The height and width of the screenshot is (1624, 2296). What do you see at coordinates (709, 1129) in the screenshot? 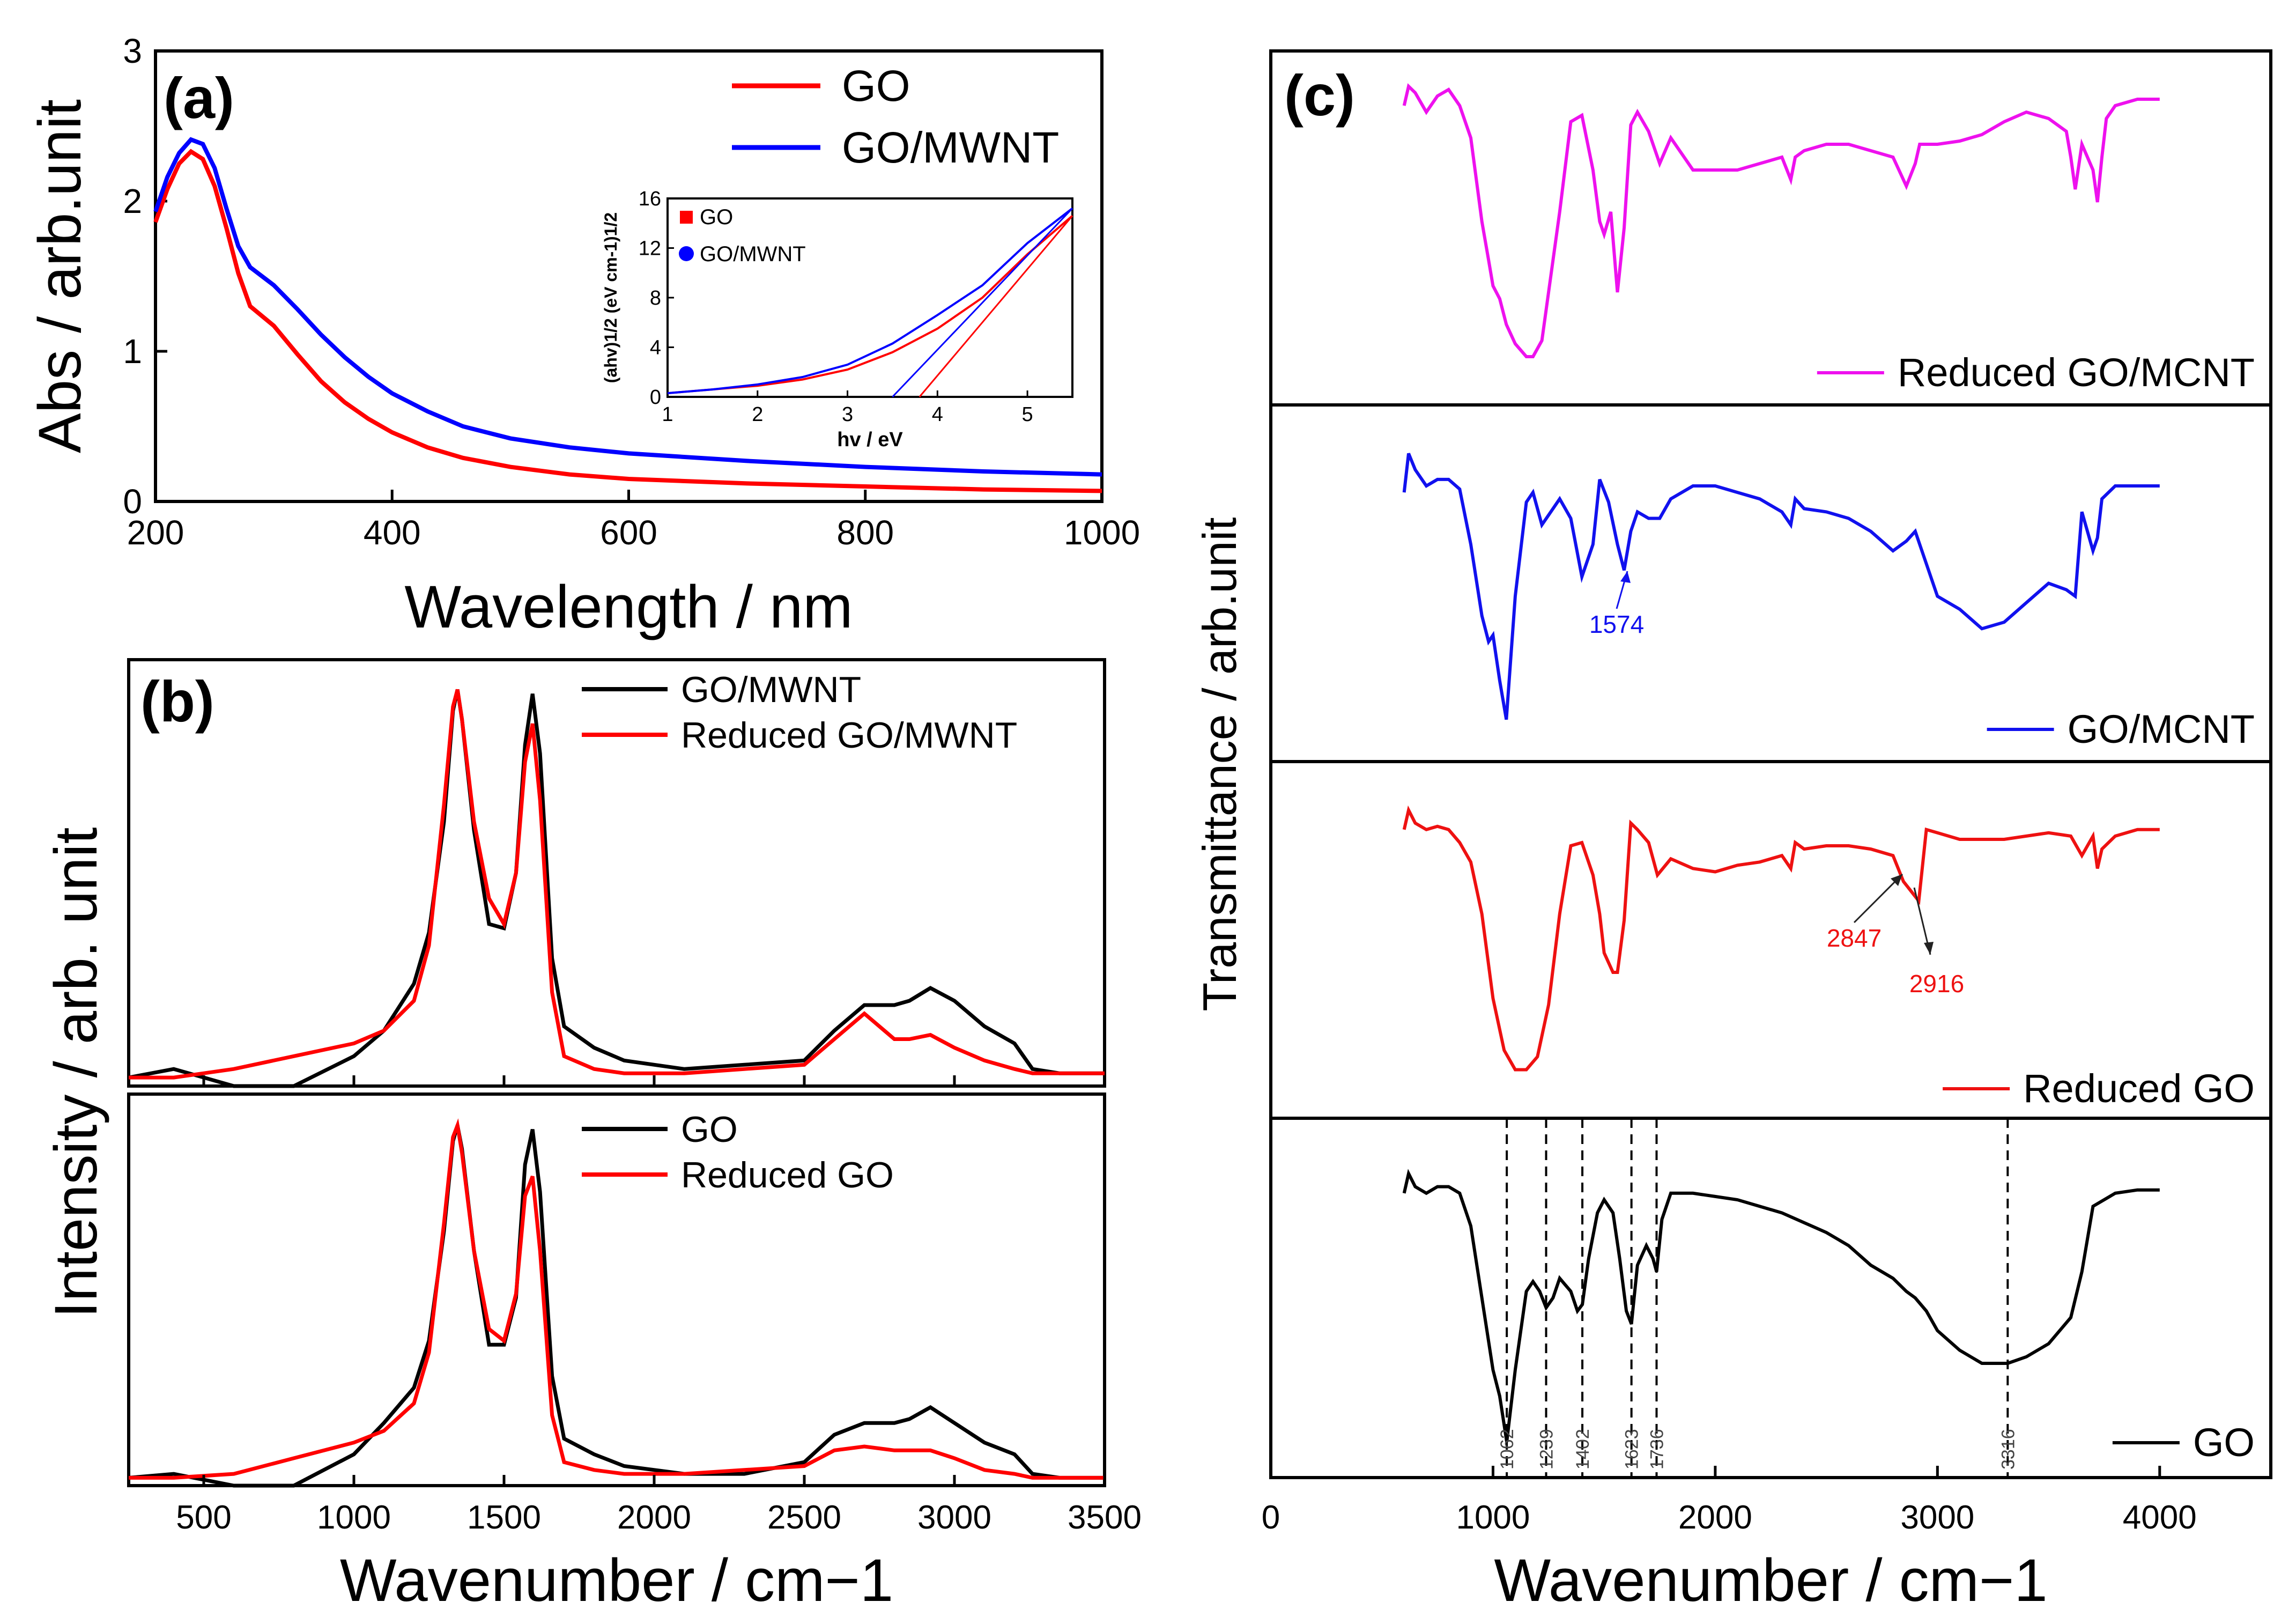
I see `panel-b-legend-label: GO` at bounding box center [709, 1129].